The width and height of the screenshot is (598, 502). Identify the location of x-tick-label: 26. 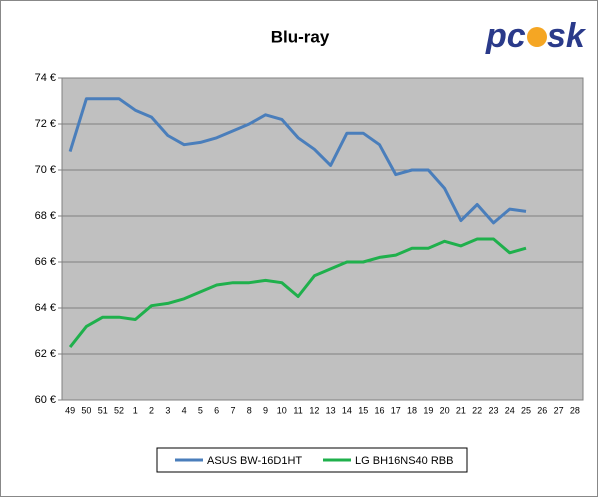
(542, 410).